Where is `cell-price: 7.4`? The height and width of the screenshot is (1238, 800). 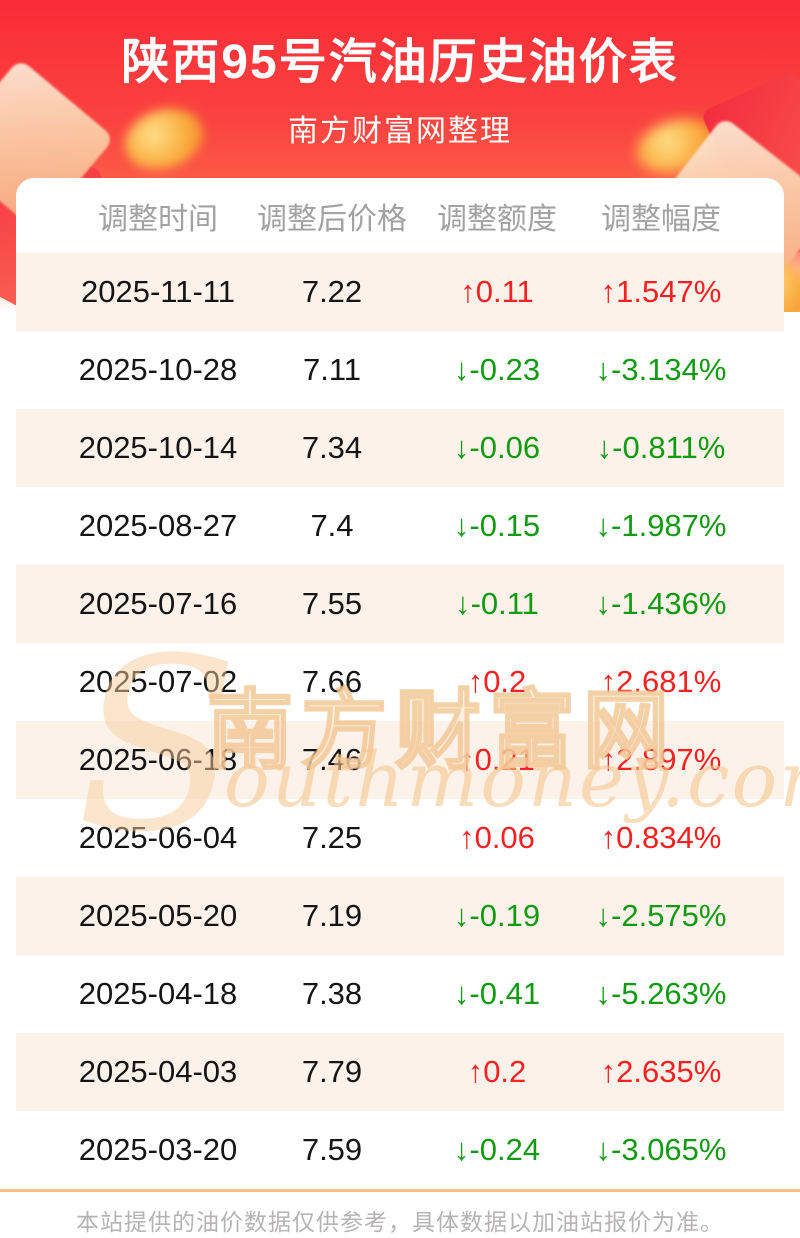
cell-price: 7.4 is located at coordinates (332, 525).